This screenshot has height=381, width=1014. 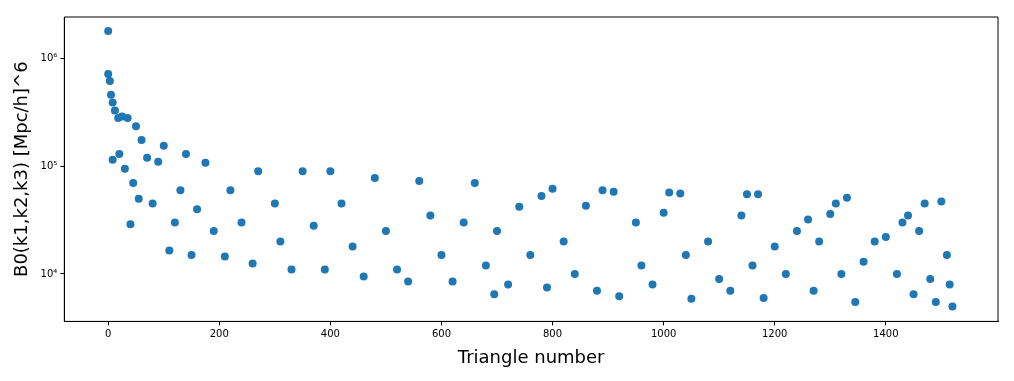 What do you see at coordinates (49, 165) in the screenshot?
I see `y-tick-label: 10⁵` at bounding box center [49, 165].